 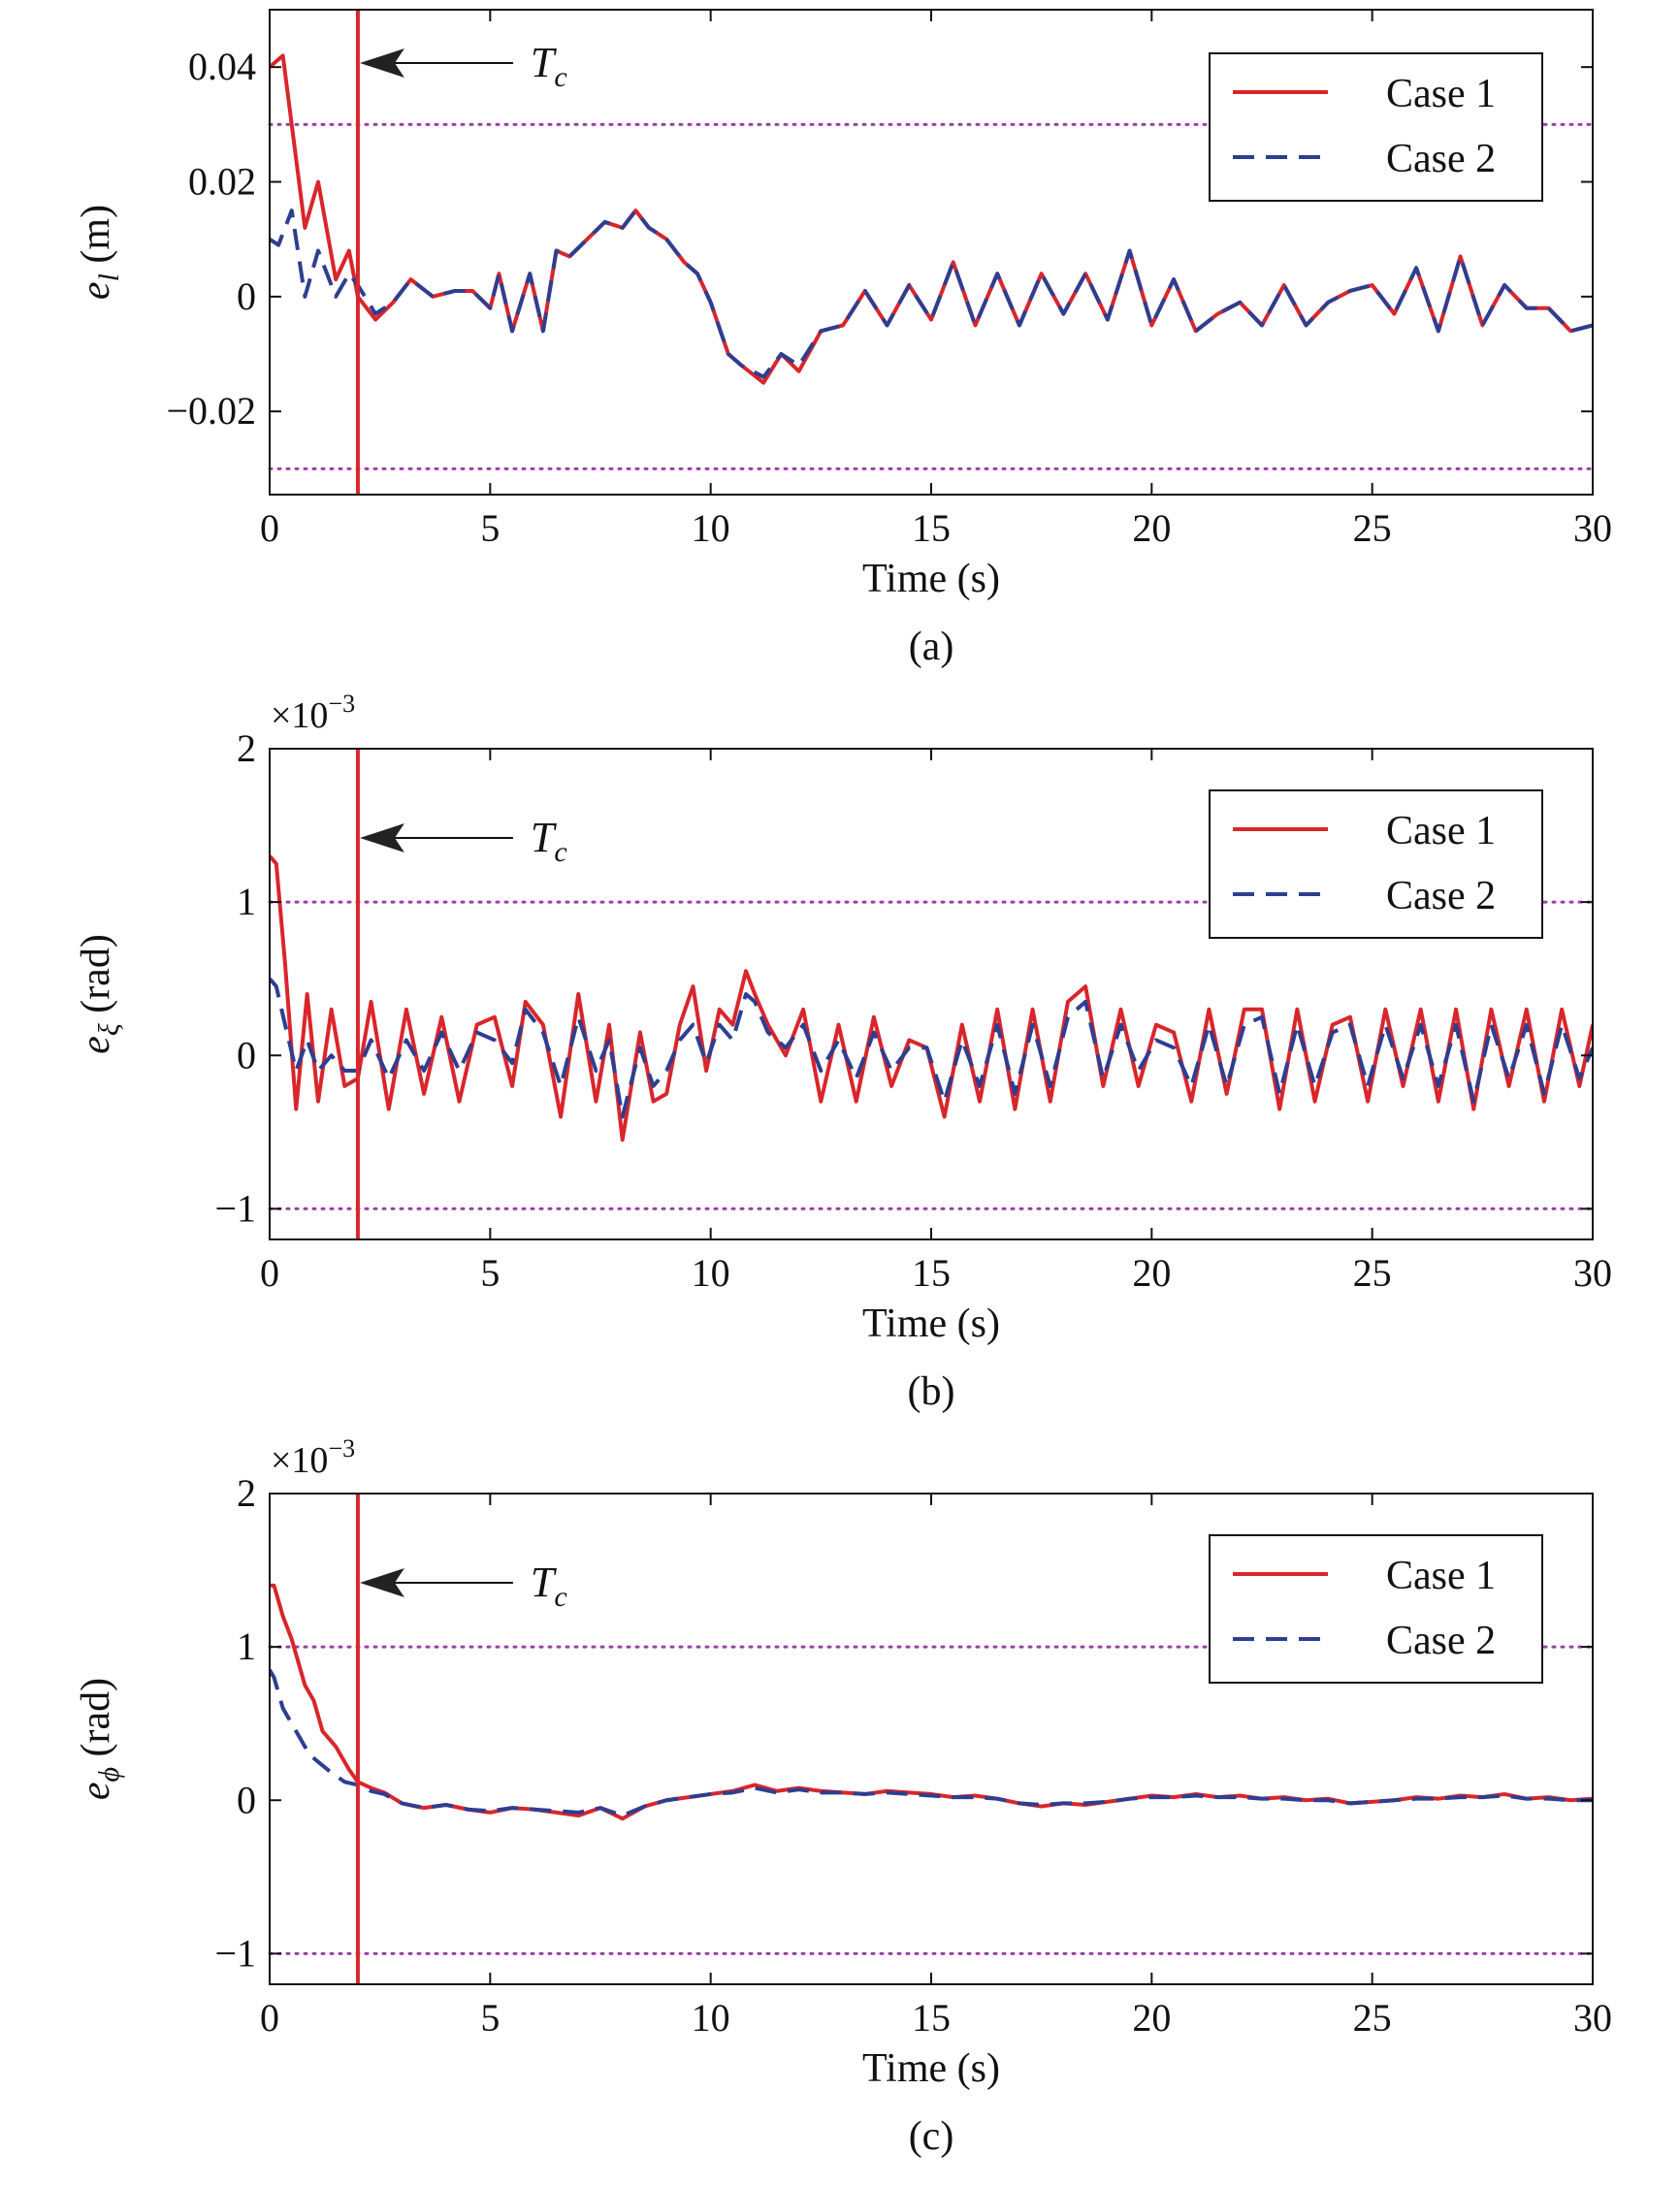 What do you see at coordinates (931, 2136) in the screenshot?
I see `panel-caption: (c)` at bounding box center [931, 2136].